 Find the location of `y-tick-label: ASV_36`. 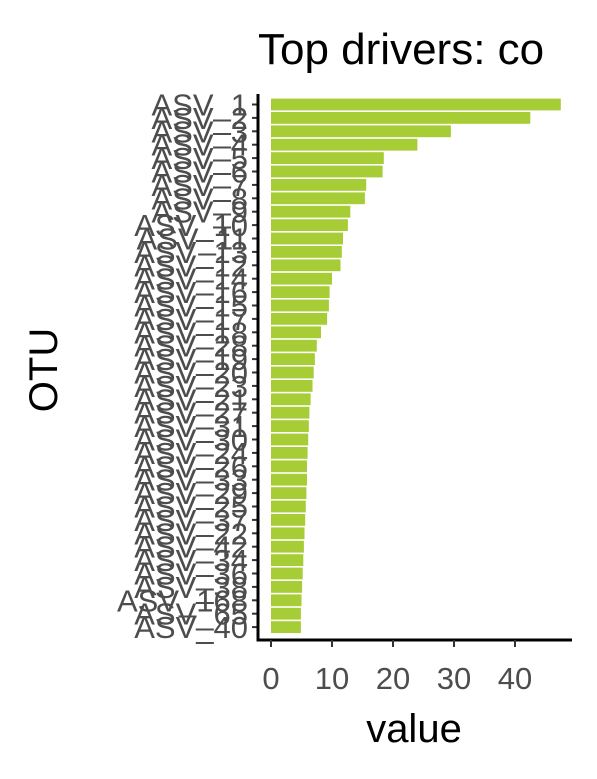

y-tick-label: ASV_36 is located at coordinates (191, 574).